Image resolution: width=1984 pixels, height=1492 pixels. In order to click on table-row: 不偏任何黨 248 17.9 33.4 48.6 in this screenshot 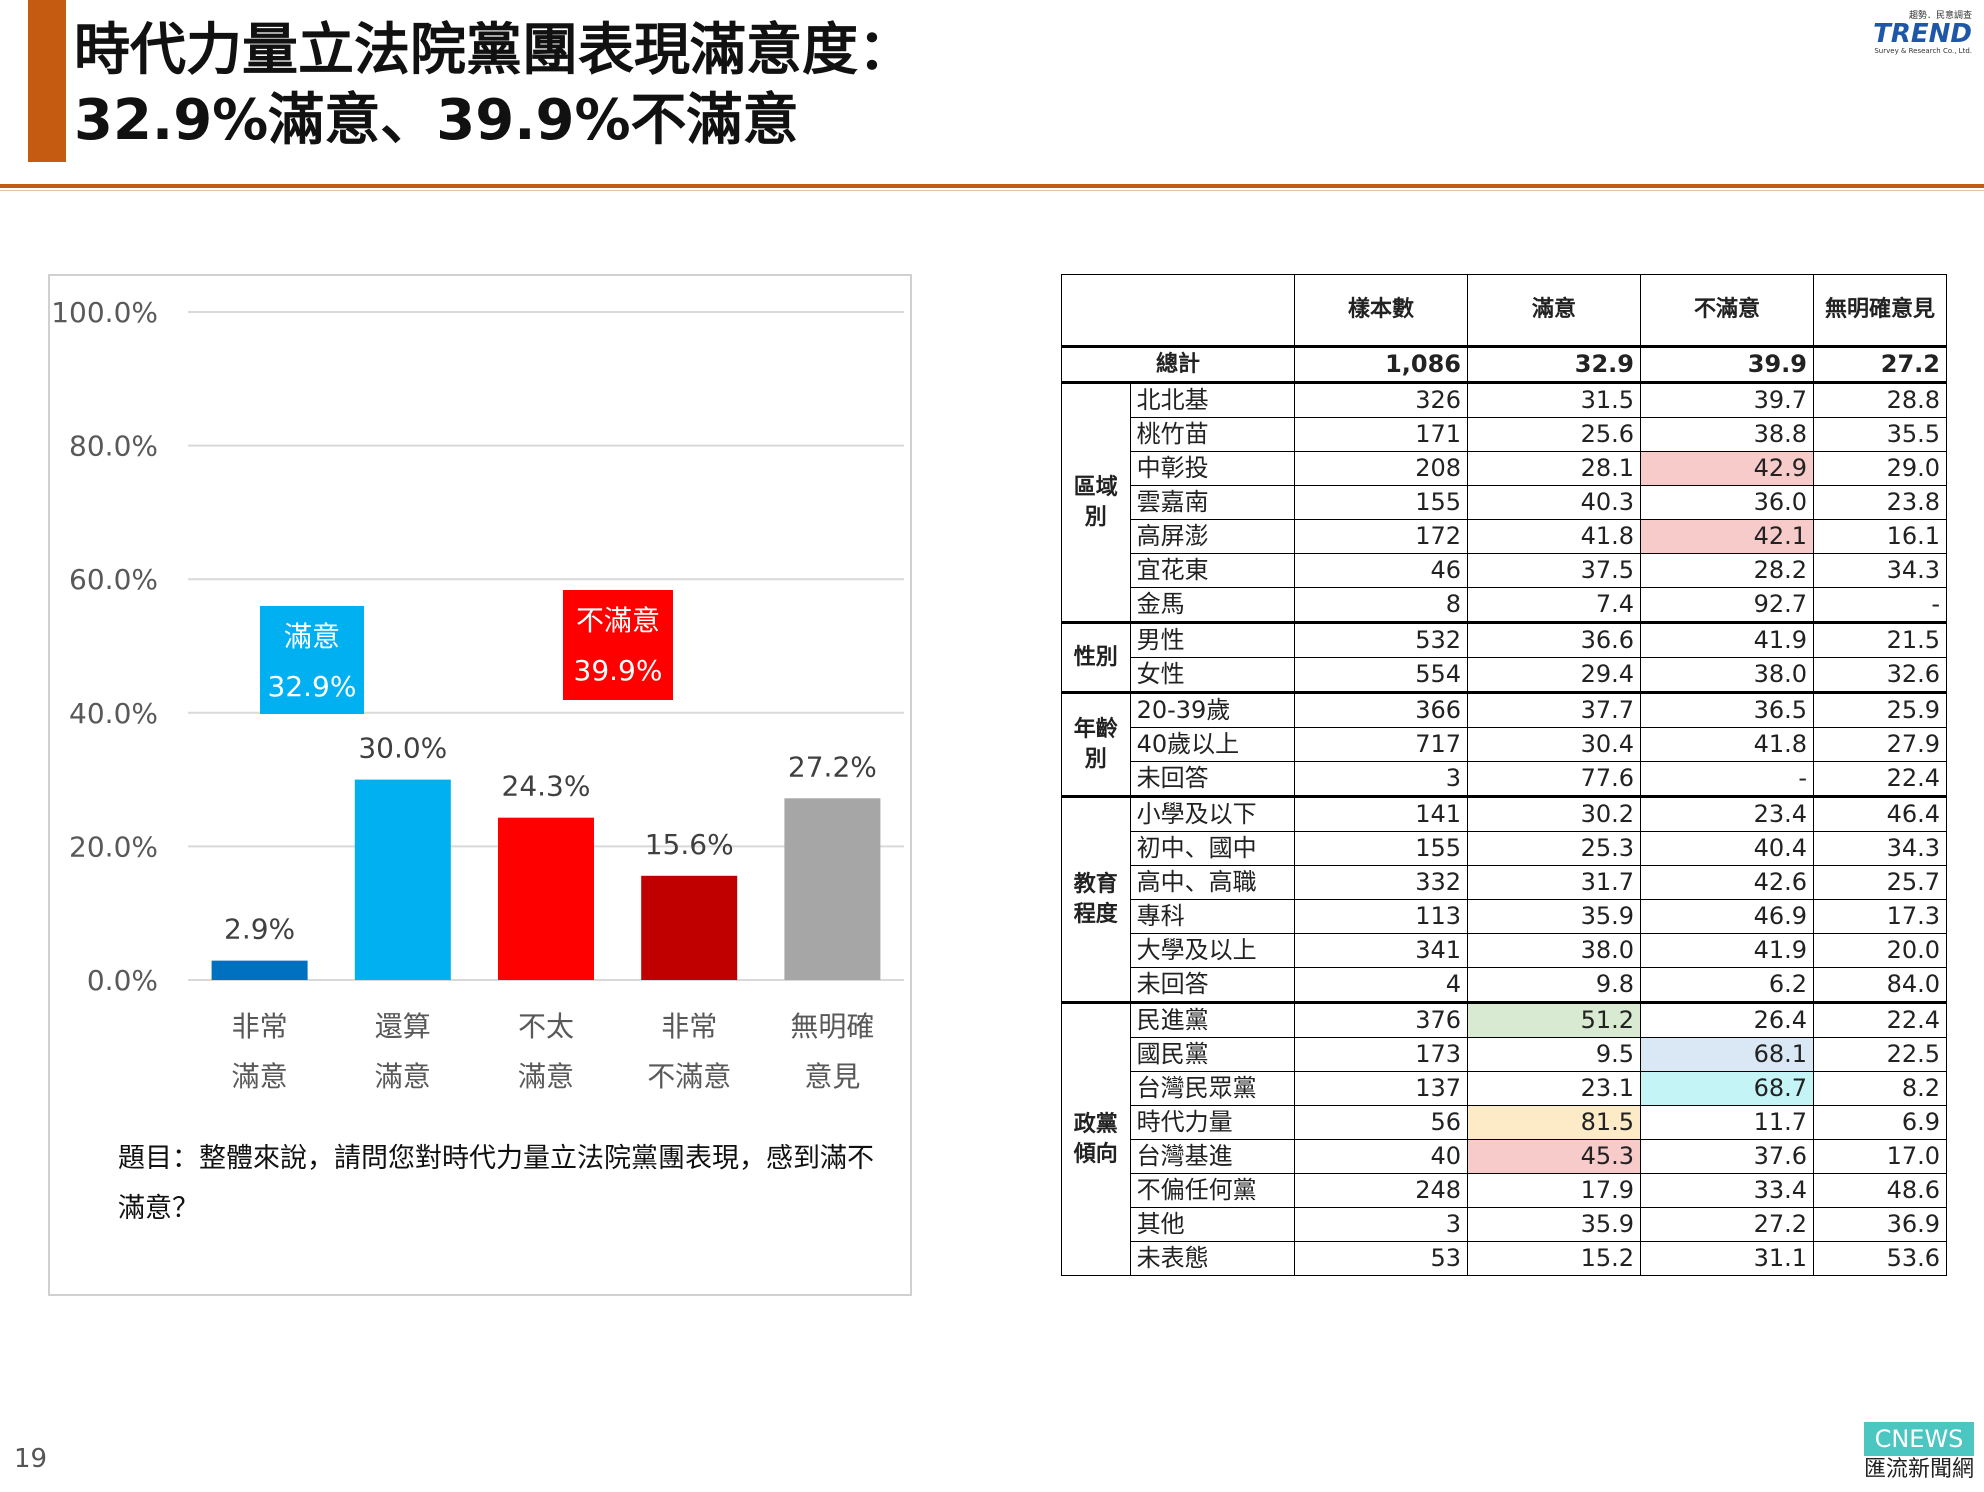, I will do `click(1504, 1190)`.